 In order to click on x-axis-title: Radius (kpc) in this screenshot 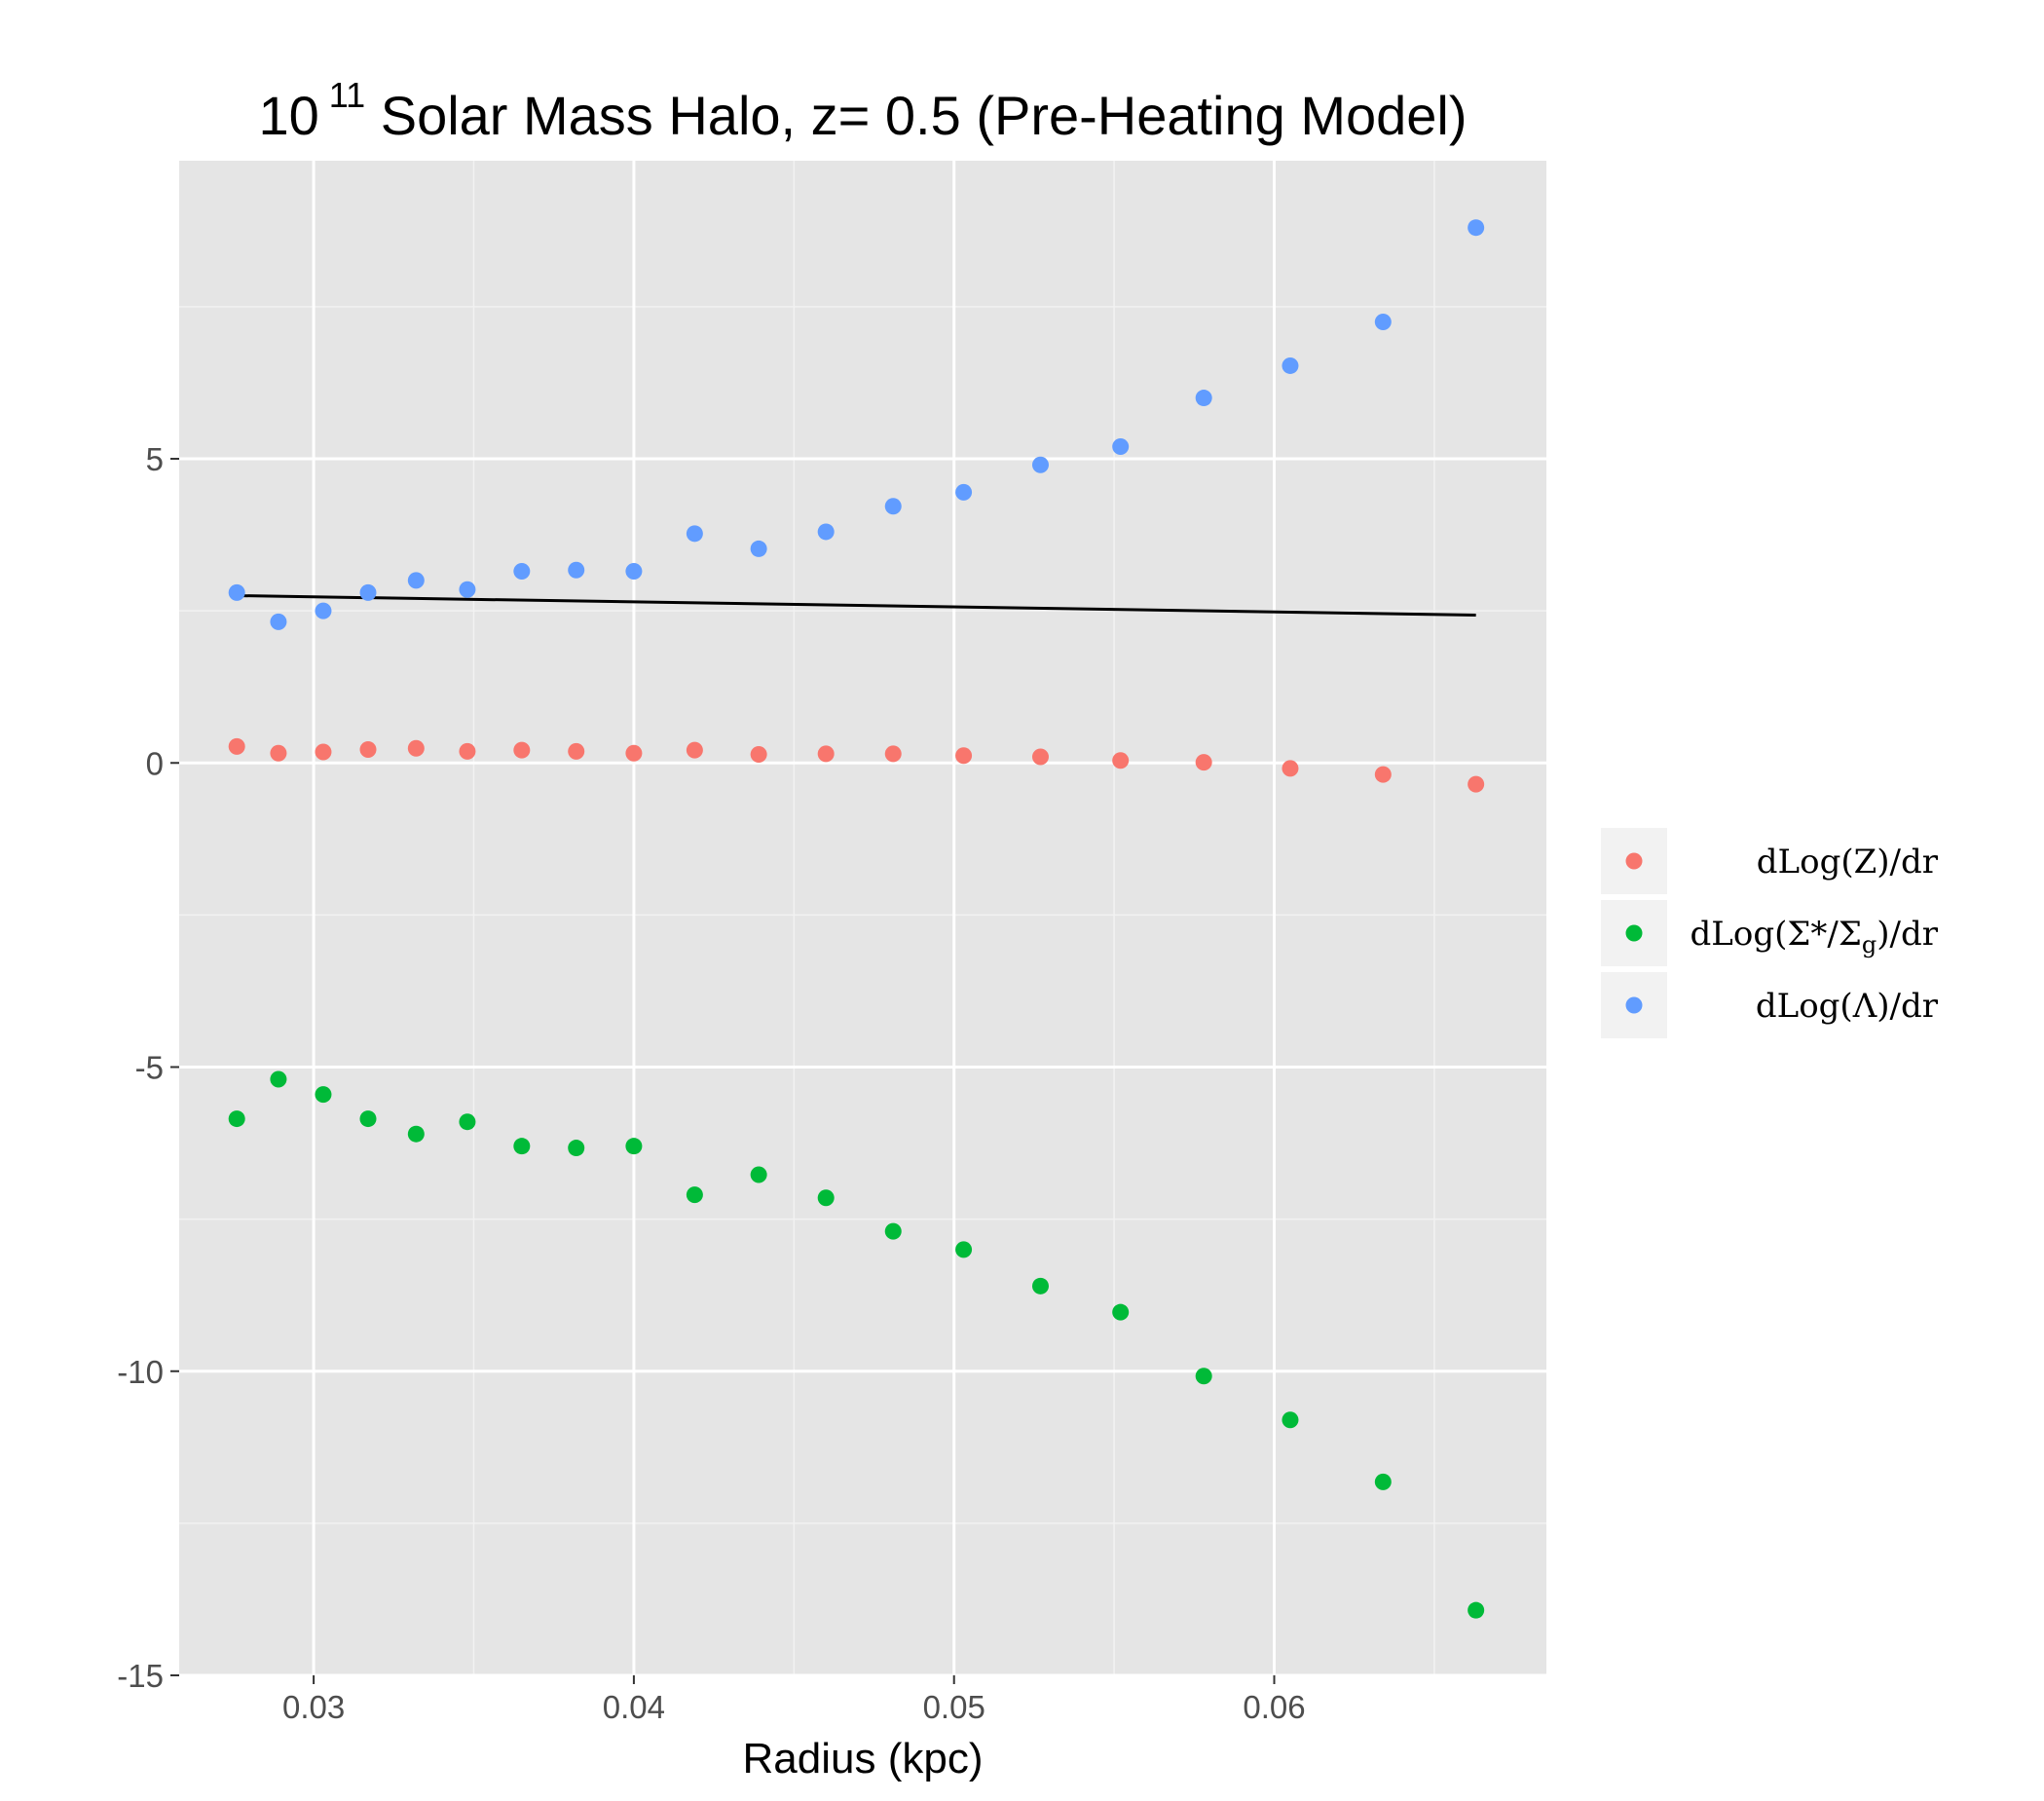, I will do `click(863, 1758)`.